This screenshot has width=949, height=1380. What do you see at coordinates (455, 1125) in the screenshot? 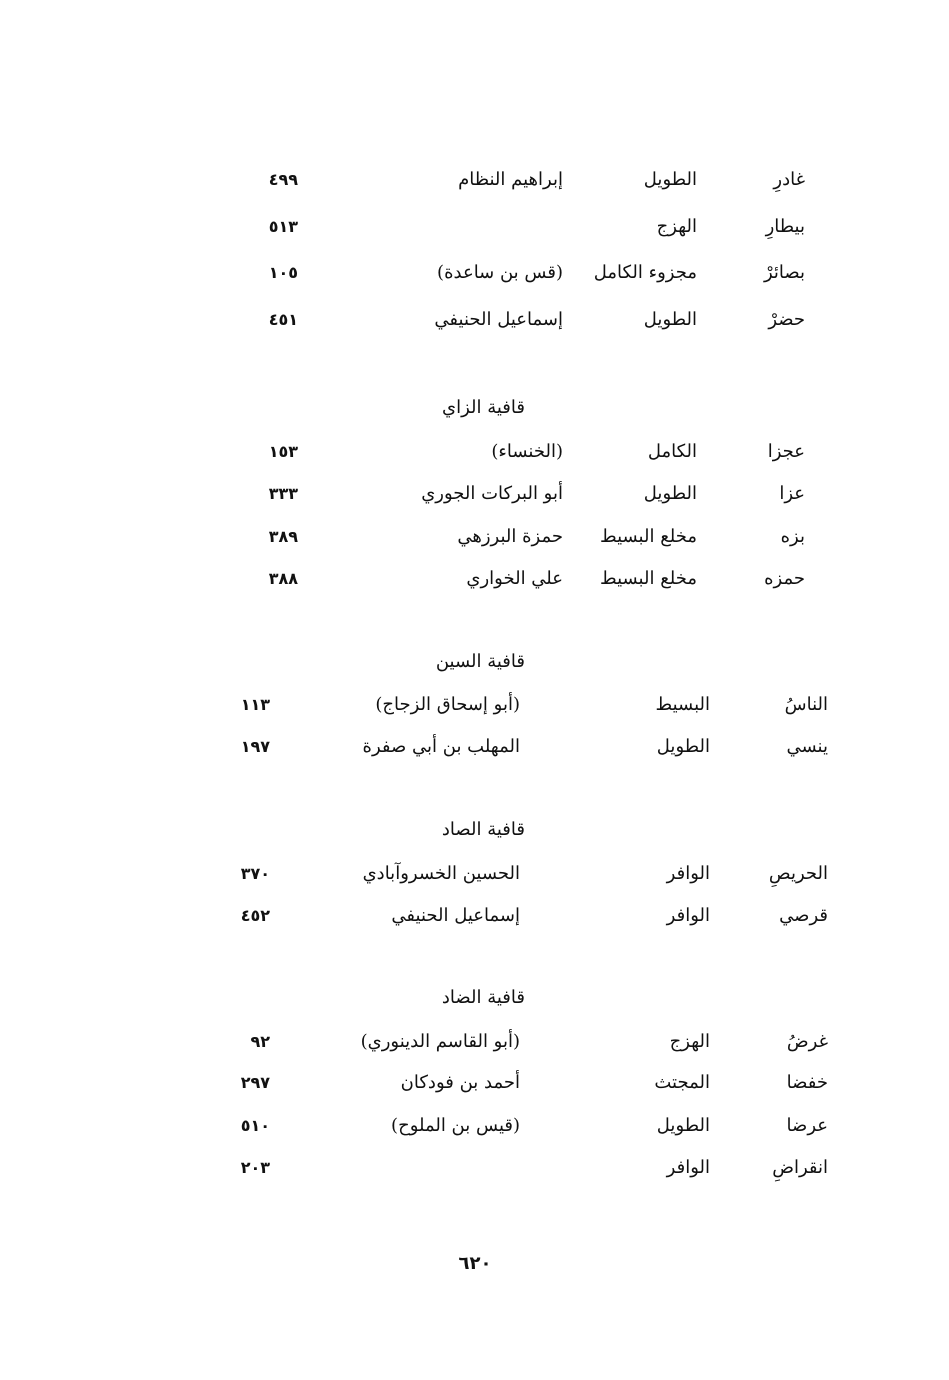
I see `poet-cell: (قيس بن الملوح)` at bounding box center [455, 1125].